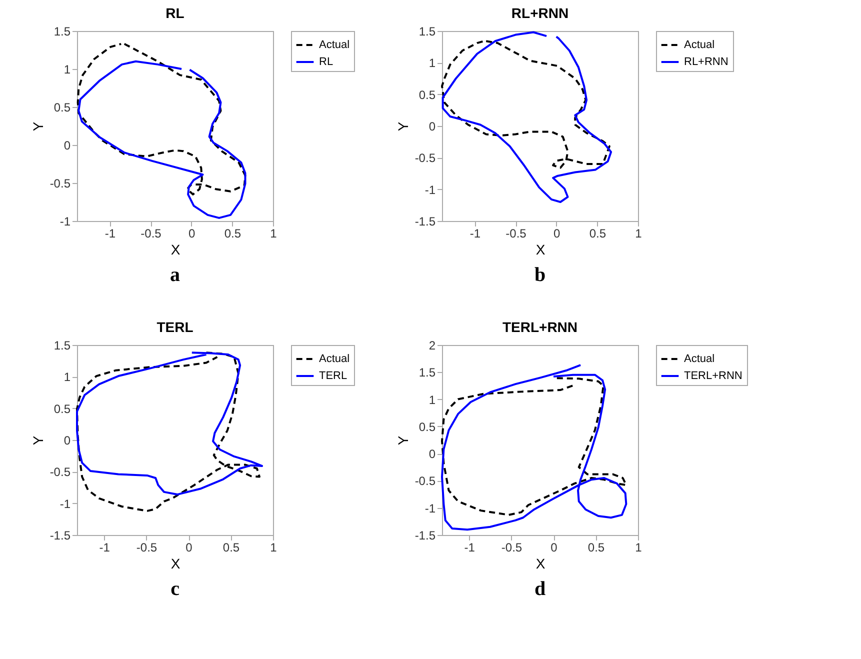  What do you see at coordinates (540, 327) in the screenshot?
I see `chart-title: TERL+RNN` at bounding box center [540, 327].